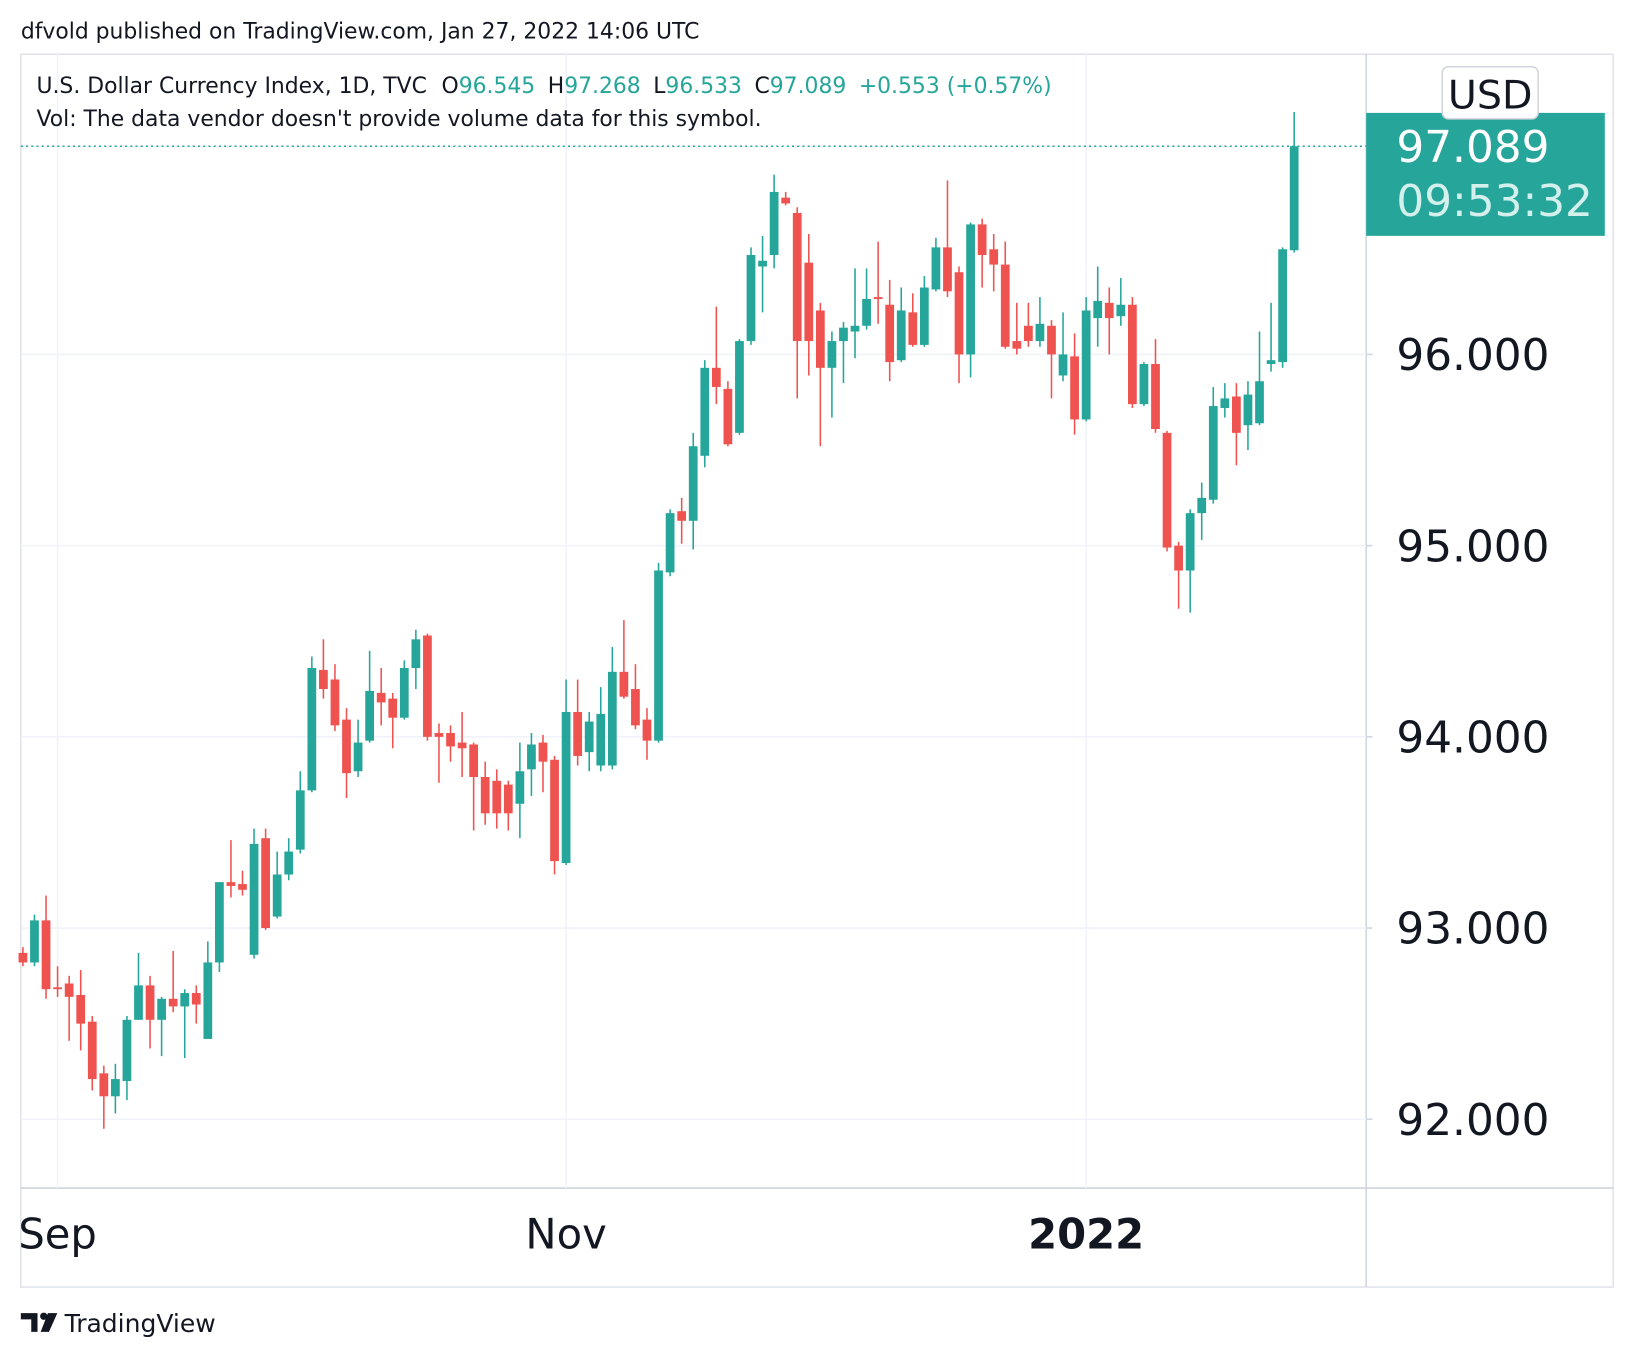 The height and width of the screenshot is (1358, 1634). I want to click on change-value: +0.553 (+0.57%), so click(955, 86).